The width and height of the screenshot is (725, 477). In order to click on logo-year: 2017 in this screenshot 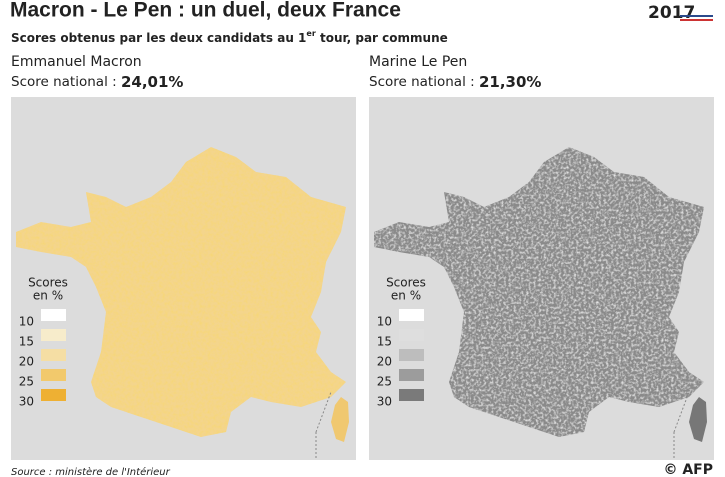, I will do `click(671, 13)`.